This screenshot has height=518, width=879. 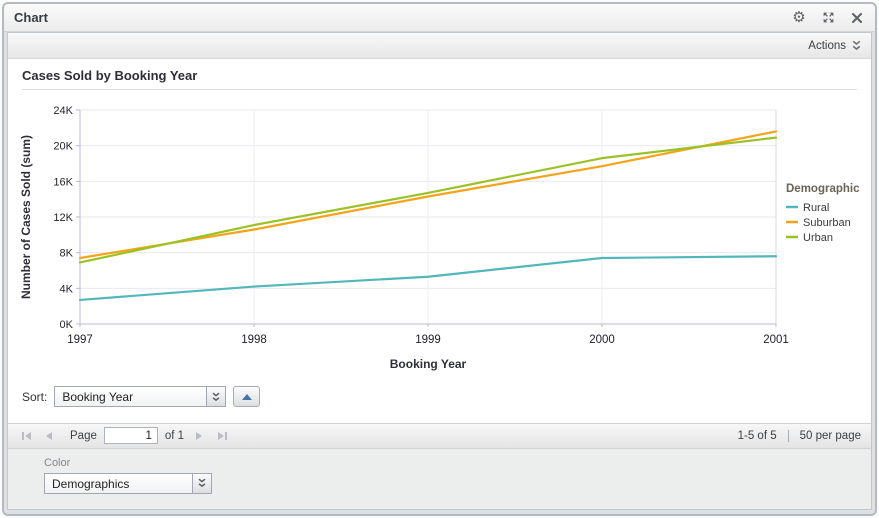 I want to click on sort-row: Sort: Booking Year, so click(x=439, y=389).